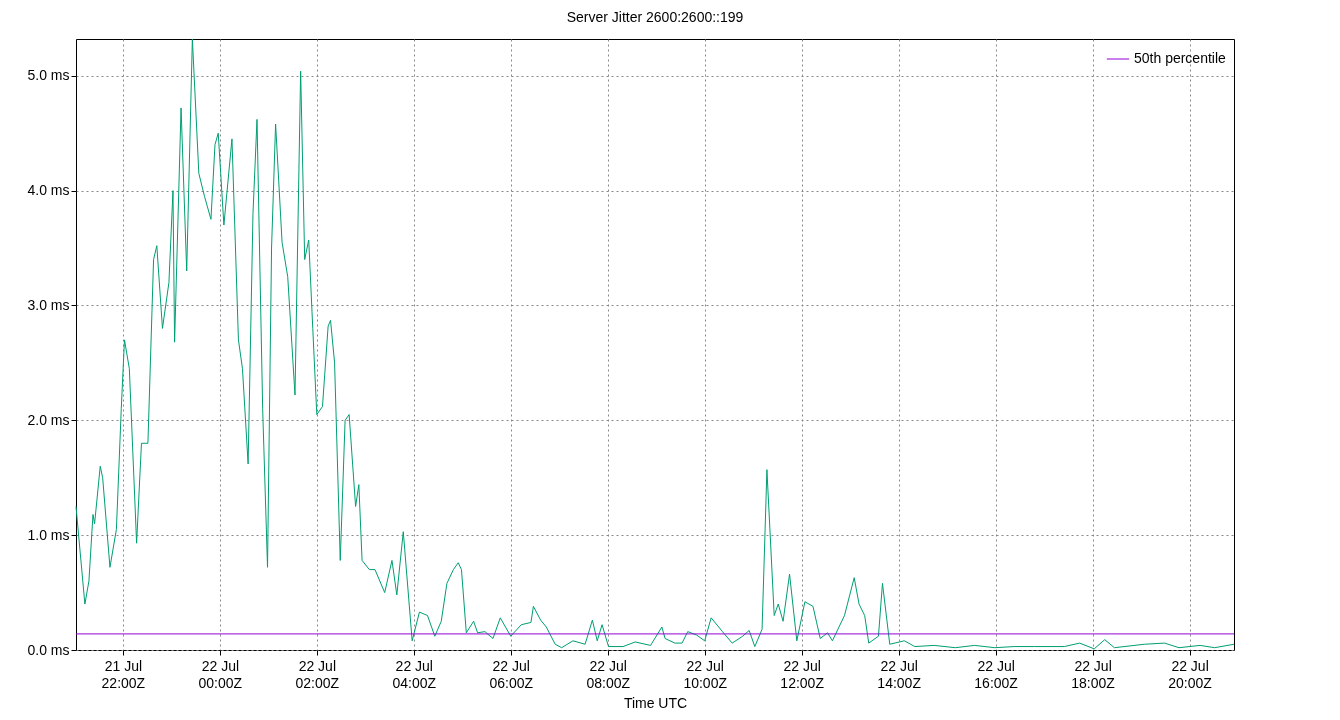 The width and height of the screenshot is (1340, 720). What do you see at coordinates (48, 304) in the screenshot?
I see `y-tick-label: 3.0 ms` at bounding box center [48, 304].